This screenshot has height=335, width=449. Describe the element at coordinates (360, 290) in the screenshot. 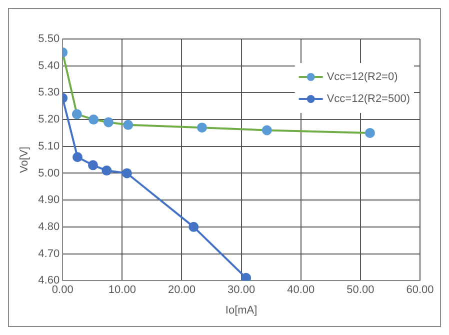

I see `x-tick-label: 50.00` at that location.